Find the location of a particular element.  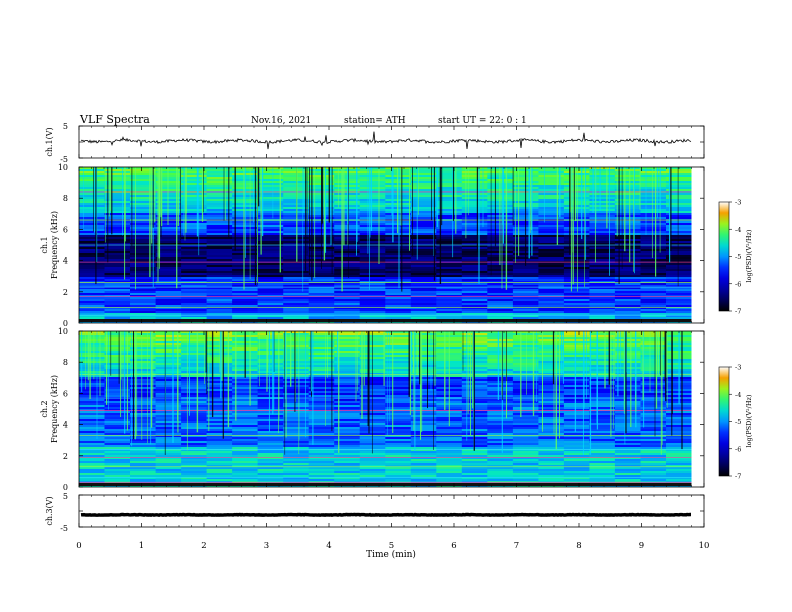

figure-title: VLF Spectra is located at coordinates (114, 119).